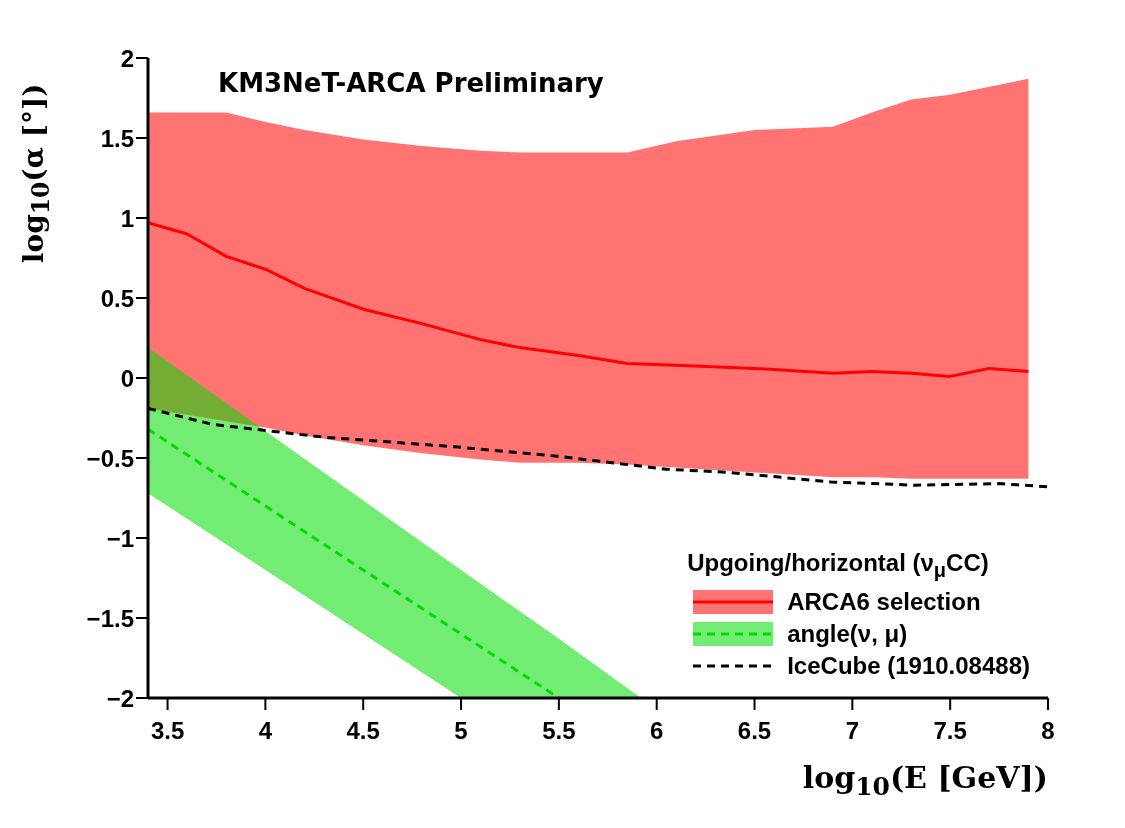  What do you see at coordinates (167, 731) in the screenshot?
I see `x-tick-label: 3.5` at bounding box center [167, 731].